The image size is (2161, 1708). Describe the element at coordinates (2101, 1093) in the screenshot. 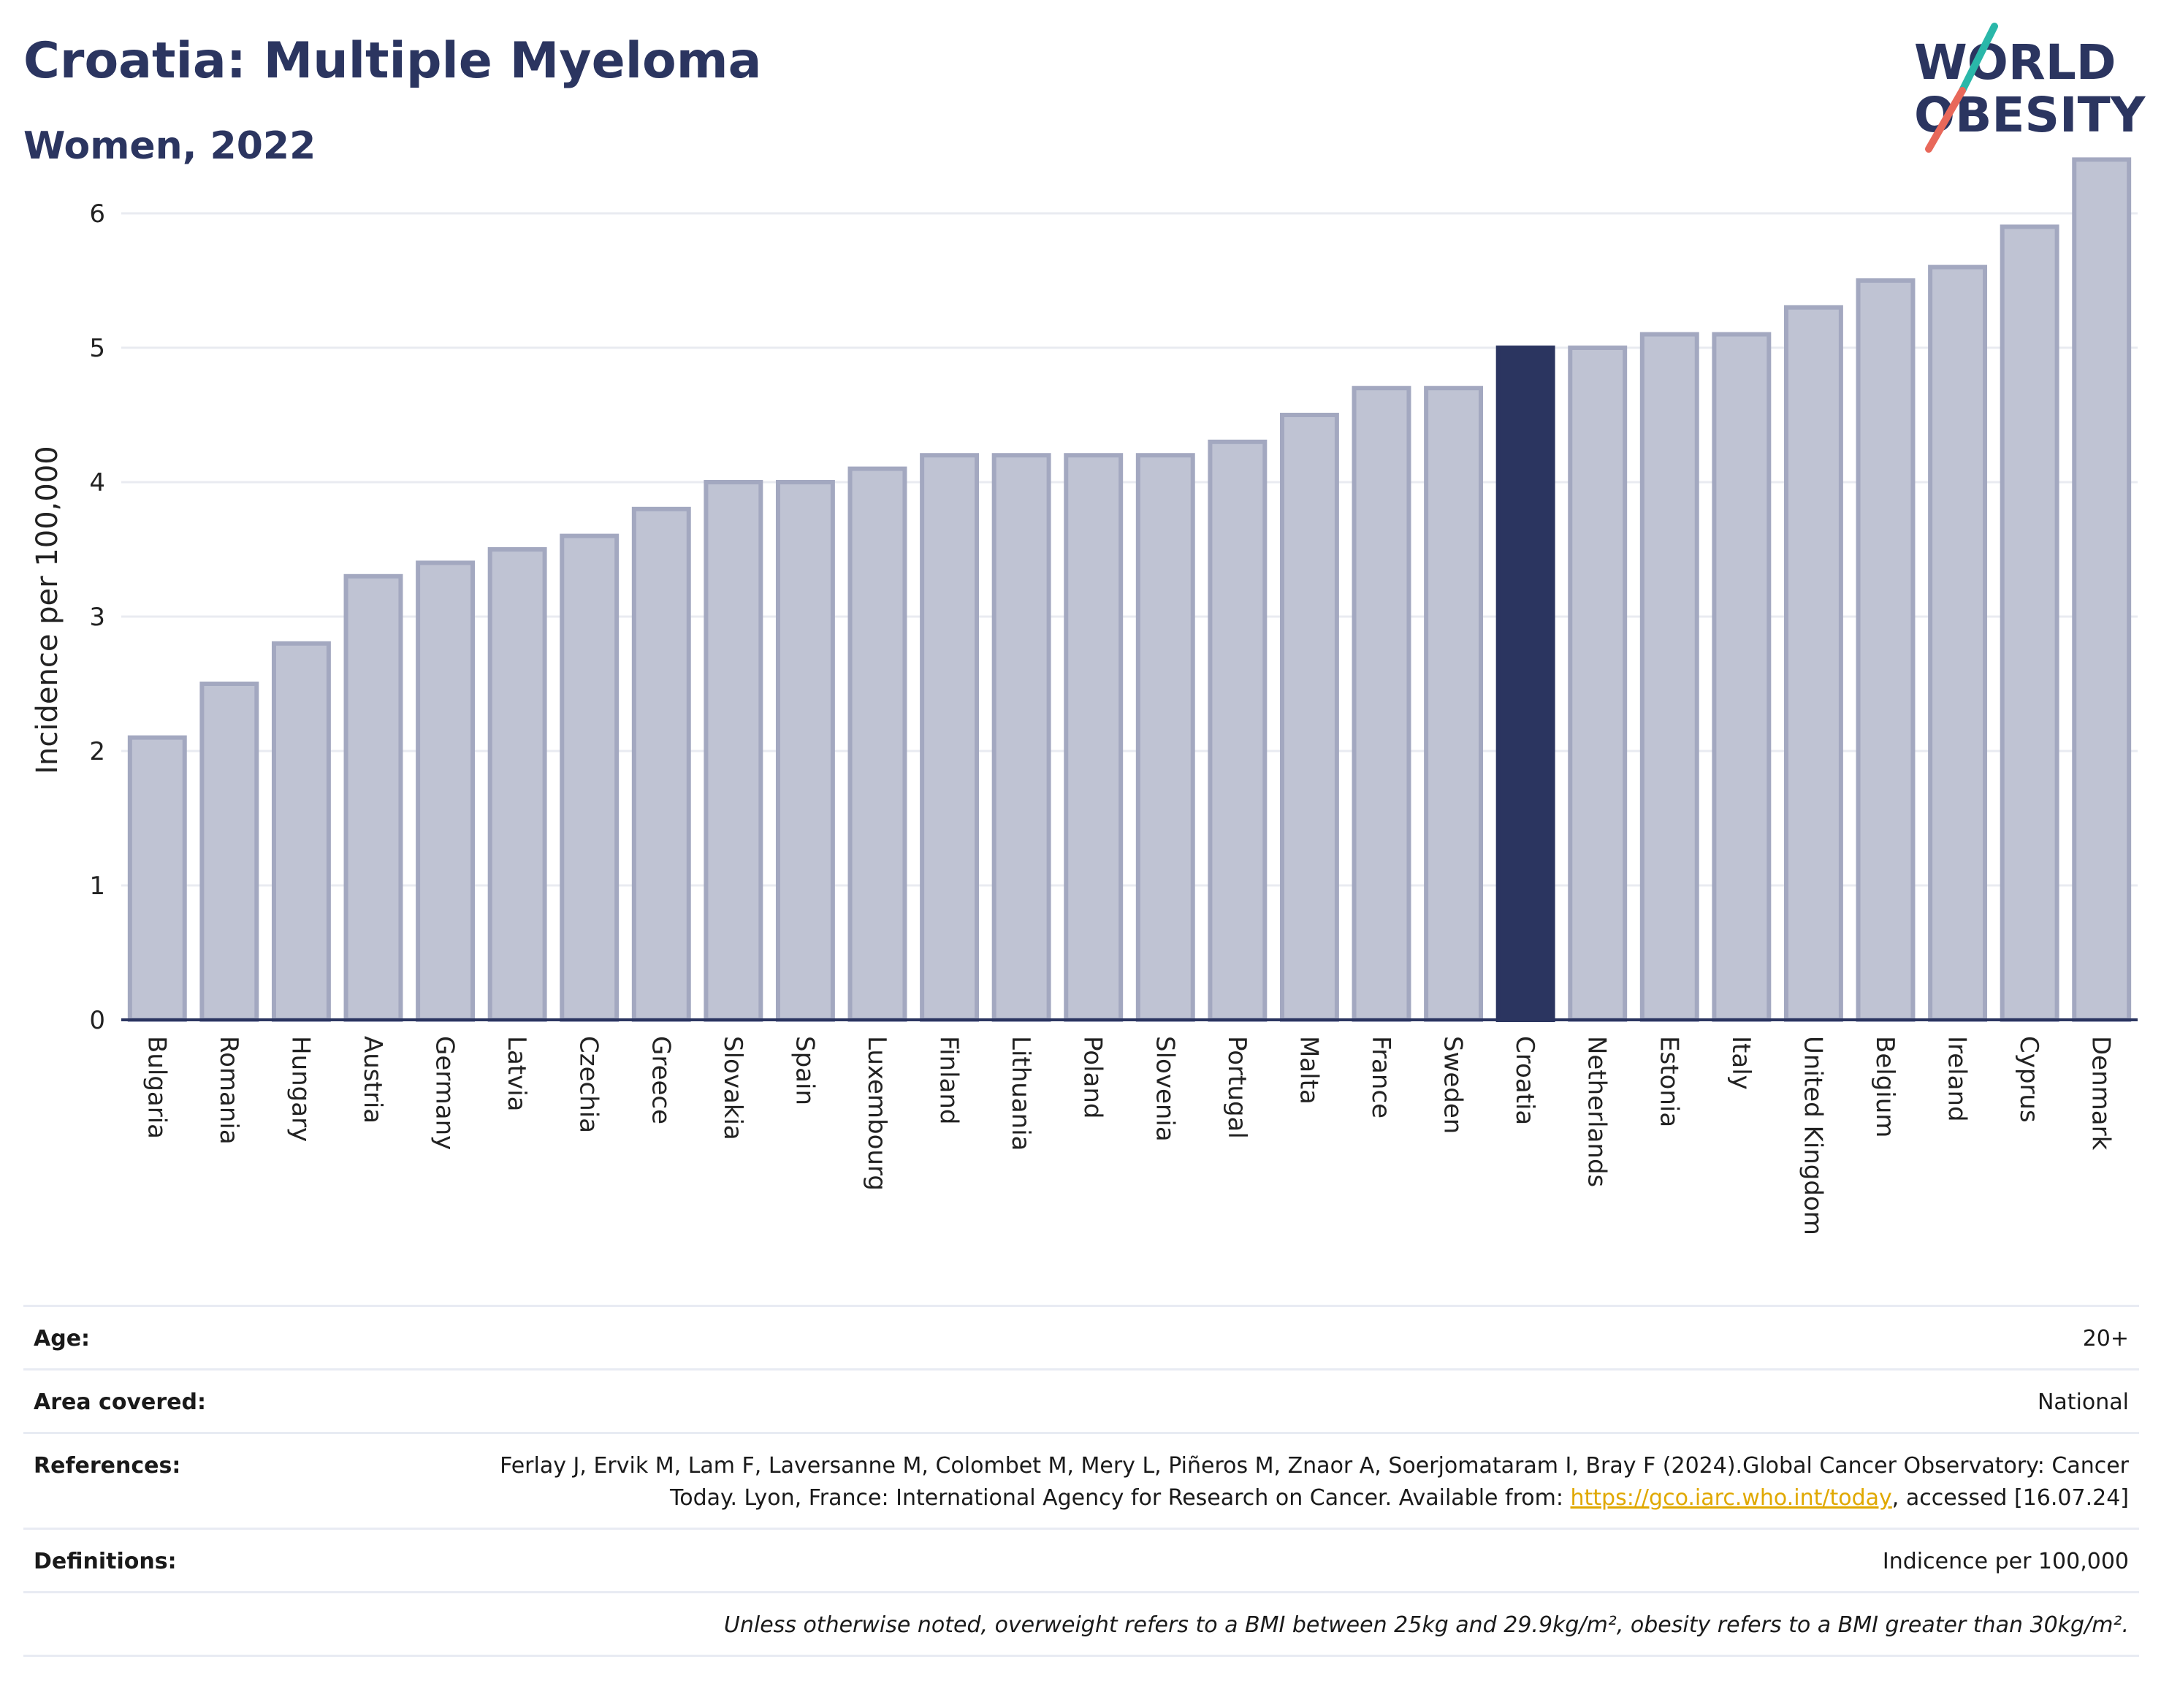

I see `x-tick-label: Denmark` at that location.